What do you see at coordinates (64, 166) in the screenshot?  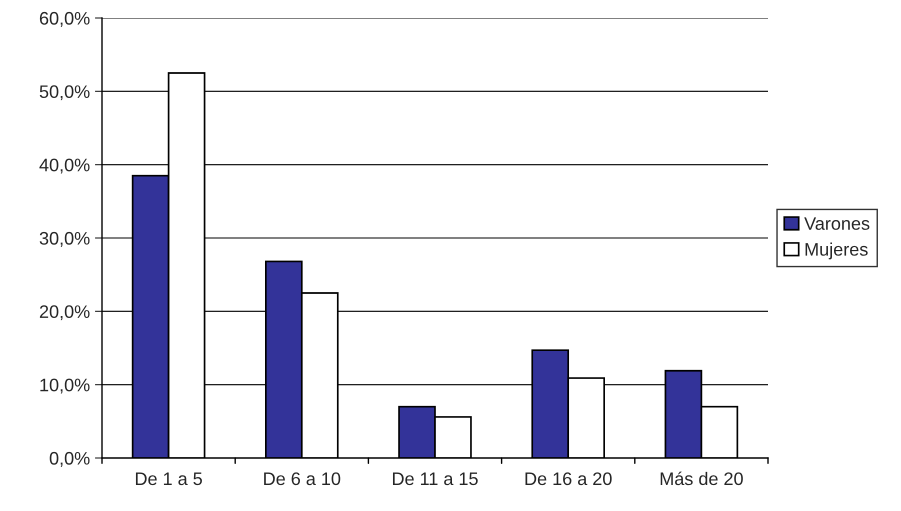 I see `y-tick-label: 40,0%` at bounding box center [64, 166].